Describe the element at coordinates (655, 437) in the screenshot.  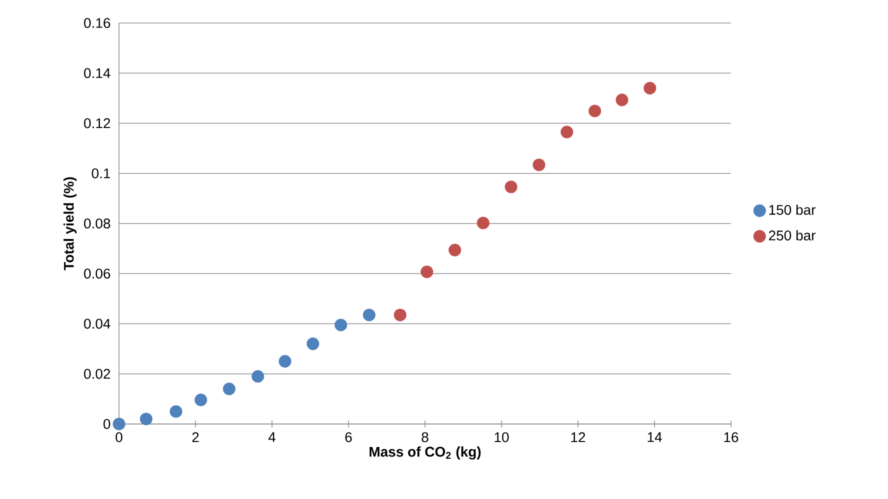
I see `x-tick-label: 14` at that location.